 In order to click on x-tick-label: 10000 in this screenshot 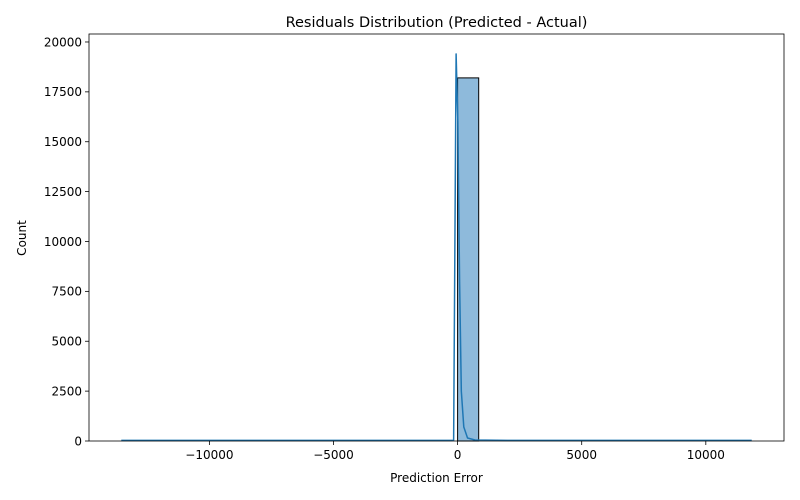, I will do `click(706, 455)`.